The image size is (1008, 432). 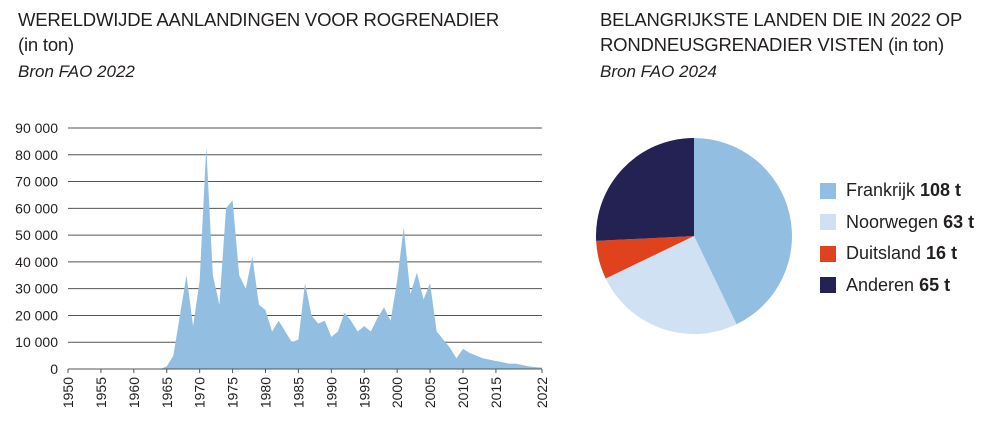 What do you see at coordinates (880, 284) in the screenshot?
I see `legend-label: Anderen` at bounding box center [880, 284].